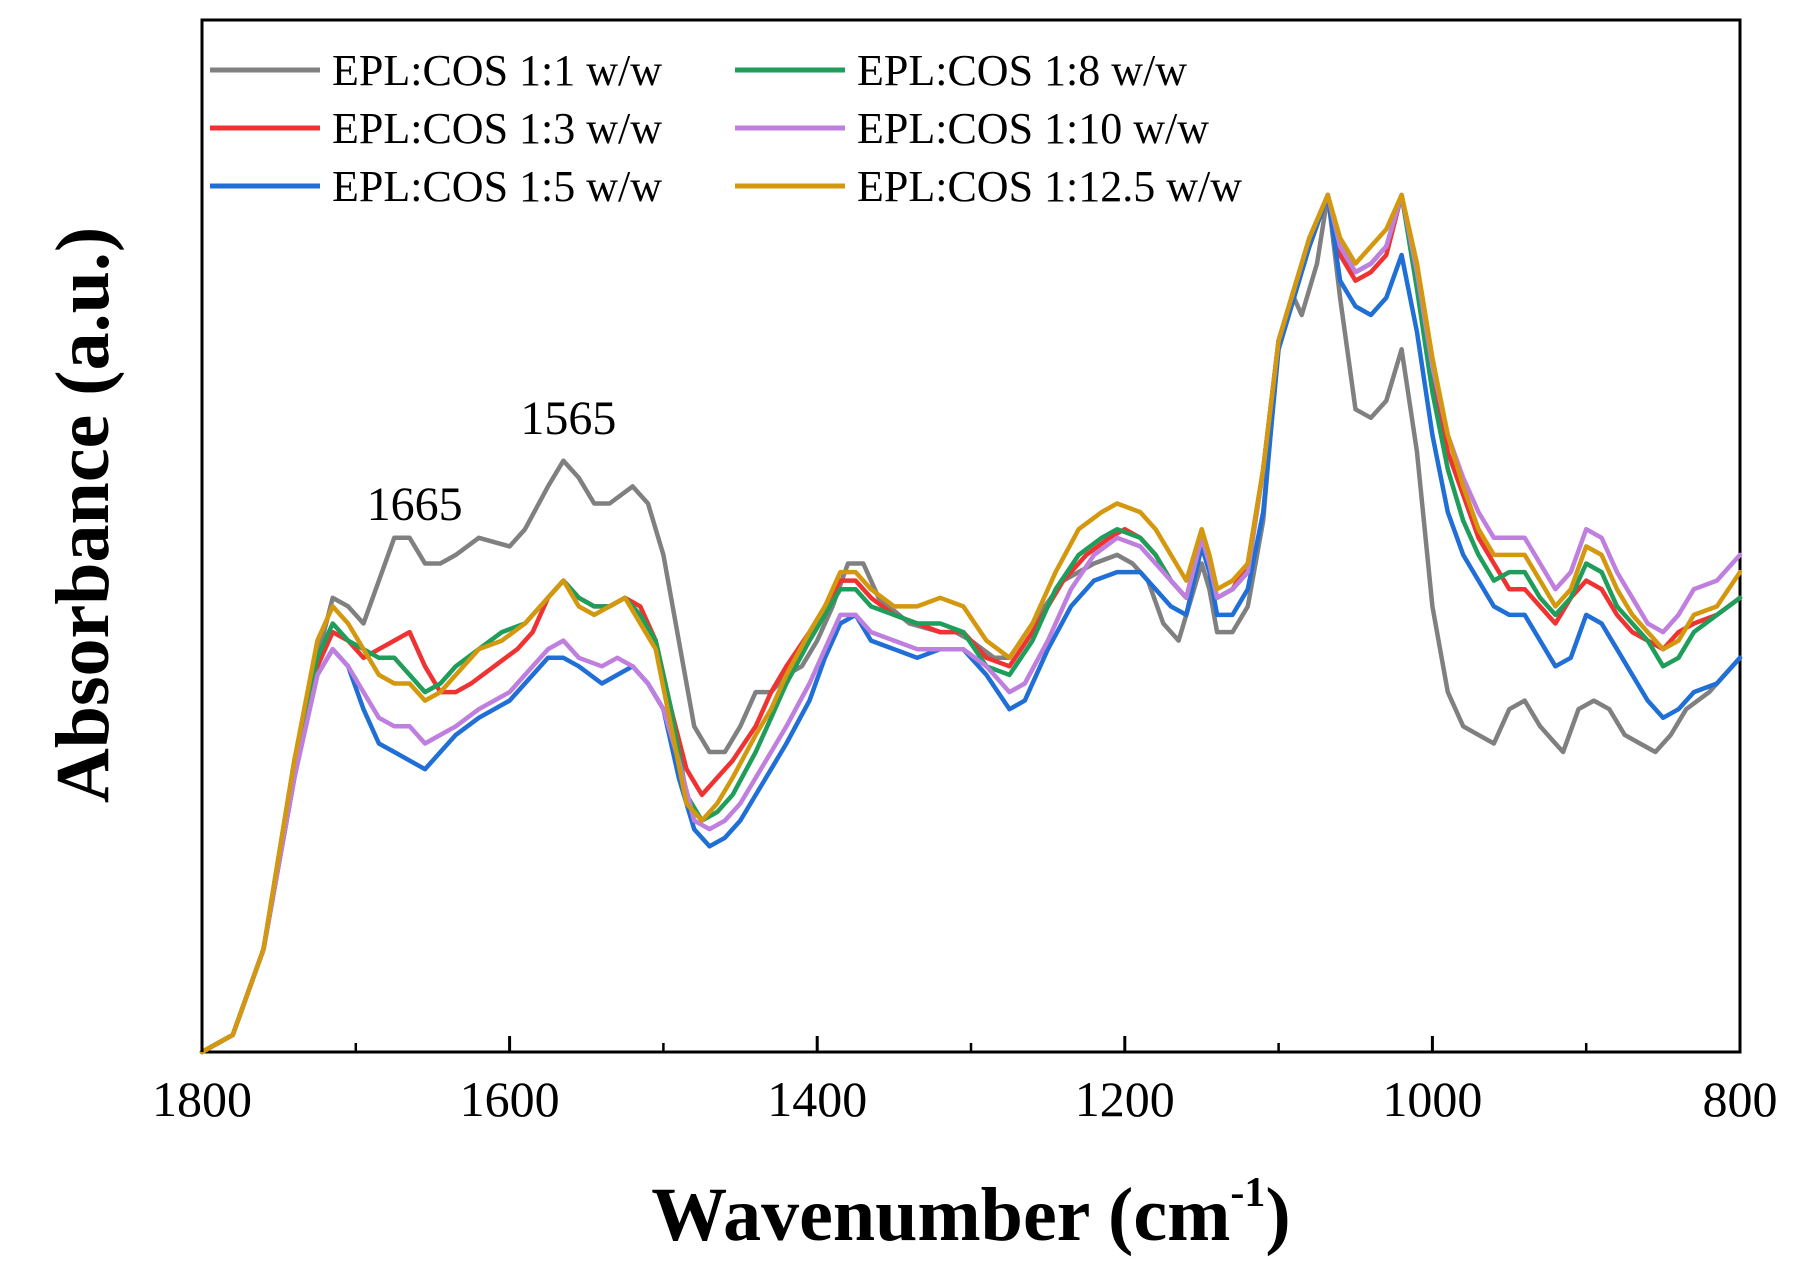 This screenshot has height=1276, width=1798. What do you see at coordinates (940, 1215) in the screenshot?
I see `x-axis-title-text: Wavenumber (cm` at bounding box center [940, 1215].